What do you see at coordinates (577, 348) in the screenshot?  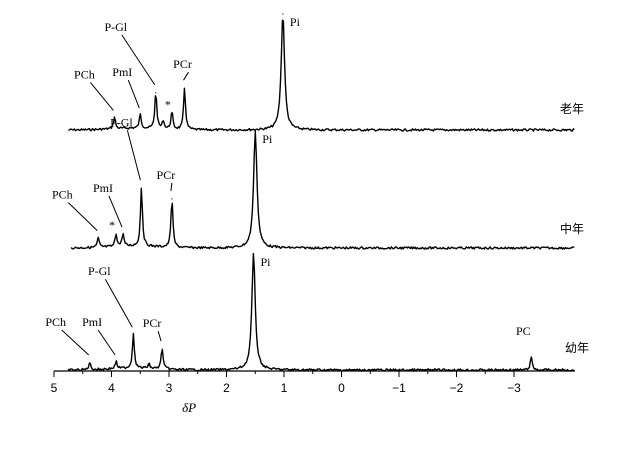 I see `series-tag-3: 幼年` at bounding box center [577, 348].